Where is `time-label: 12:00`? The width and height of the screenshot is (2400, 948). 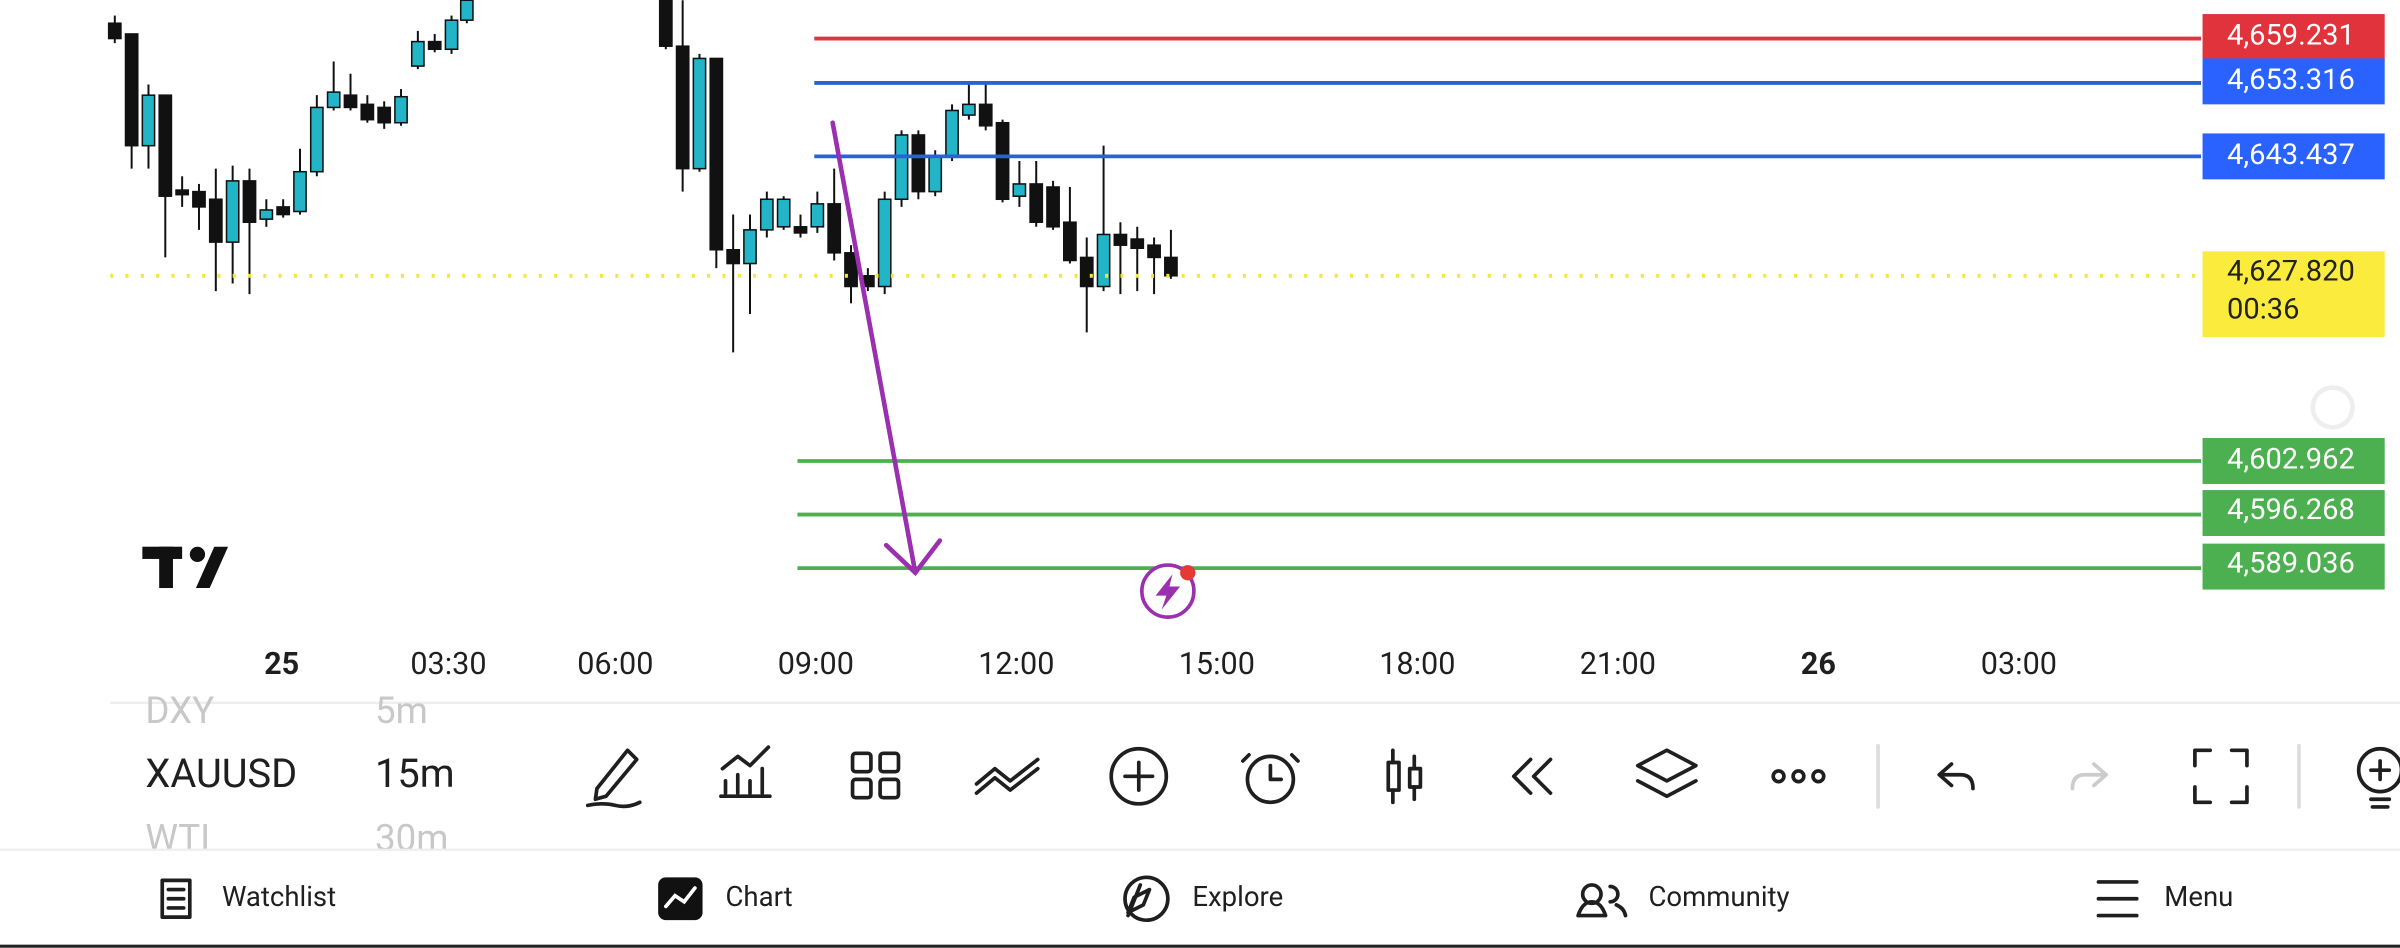
time-label: 12:00 is located at coordinates (1016, 664).